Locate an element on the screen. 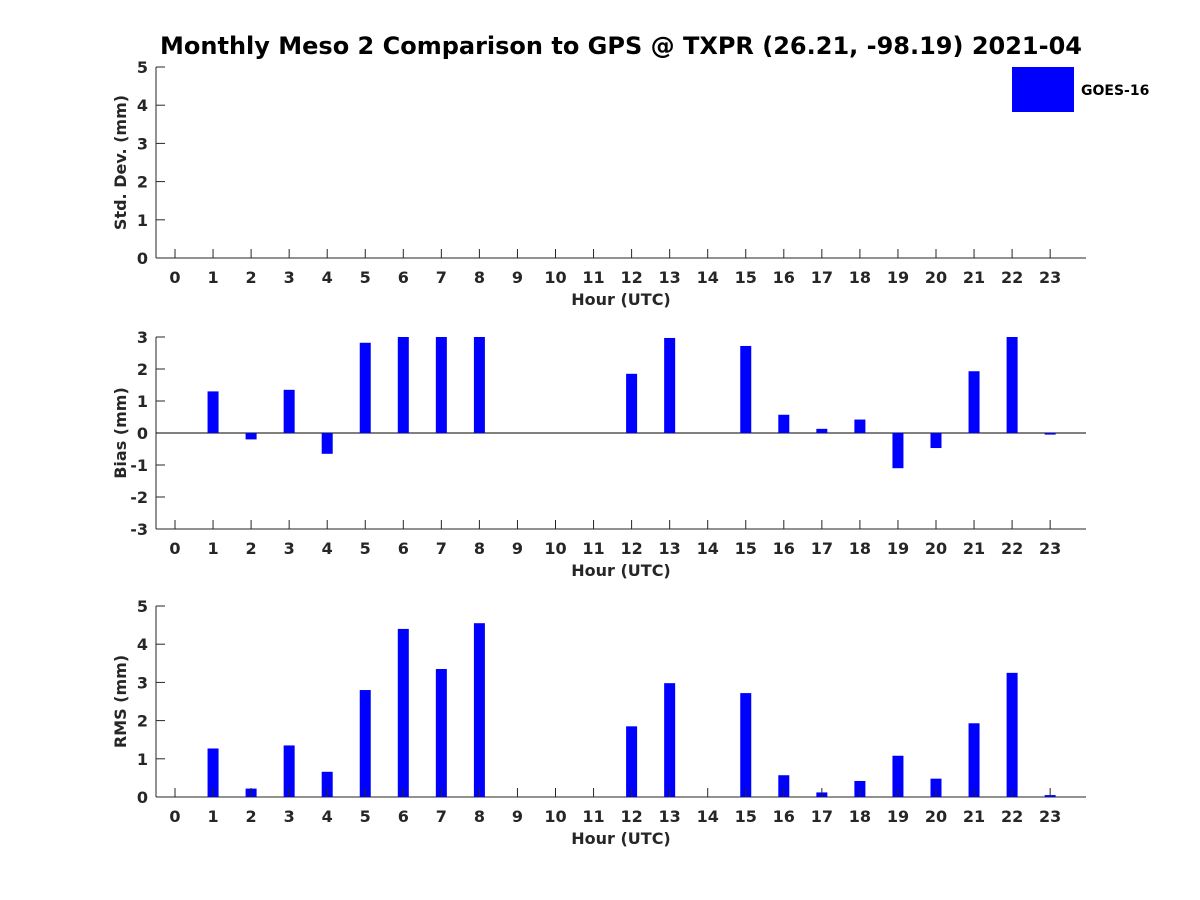 The width and height of the screenshot is (1200, 900). y-axis-label: Bias (mm) is located at coordinates (120, 433).